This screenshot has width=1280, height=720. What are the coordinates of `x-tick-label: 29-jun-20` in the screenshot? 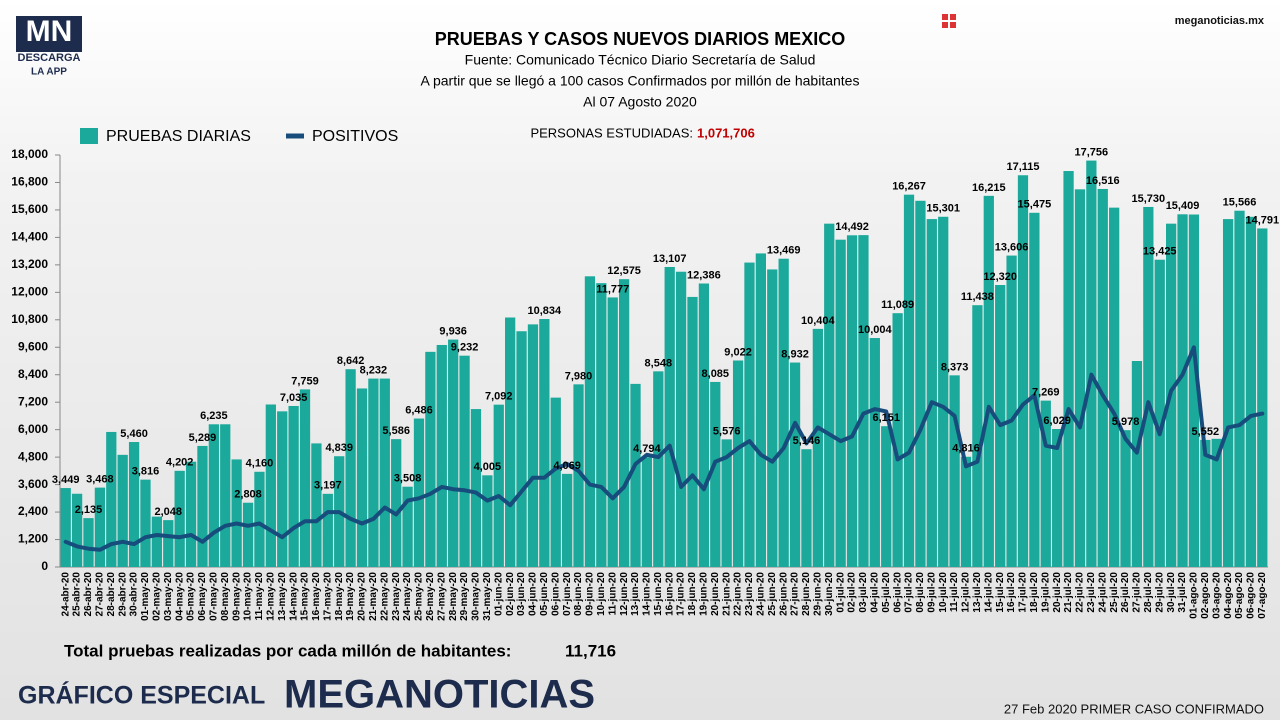 It's located at (817, 594).